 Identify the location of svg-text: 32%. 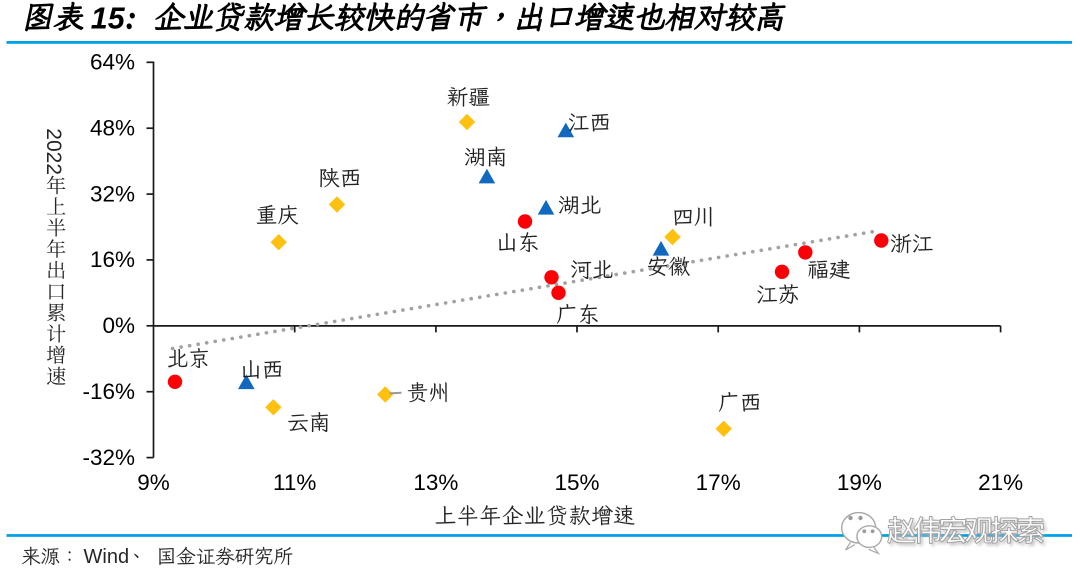
(112, 193).